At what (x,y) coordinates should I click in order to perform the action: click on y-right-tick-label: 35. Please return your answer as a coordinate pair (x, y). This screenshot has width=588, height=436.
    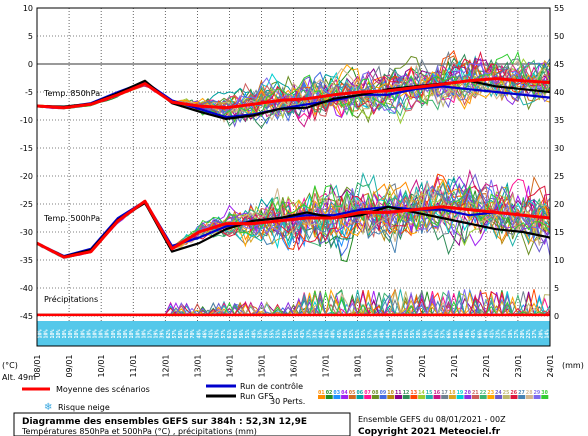
    Looking at the image, I should click on (559, 120).